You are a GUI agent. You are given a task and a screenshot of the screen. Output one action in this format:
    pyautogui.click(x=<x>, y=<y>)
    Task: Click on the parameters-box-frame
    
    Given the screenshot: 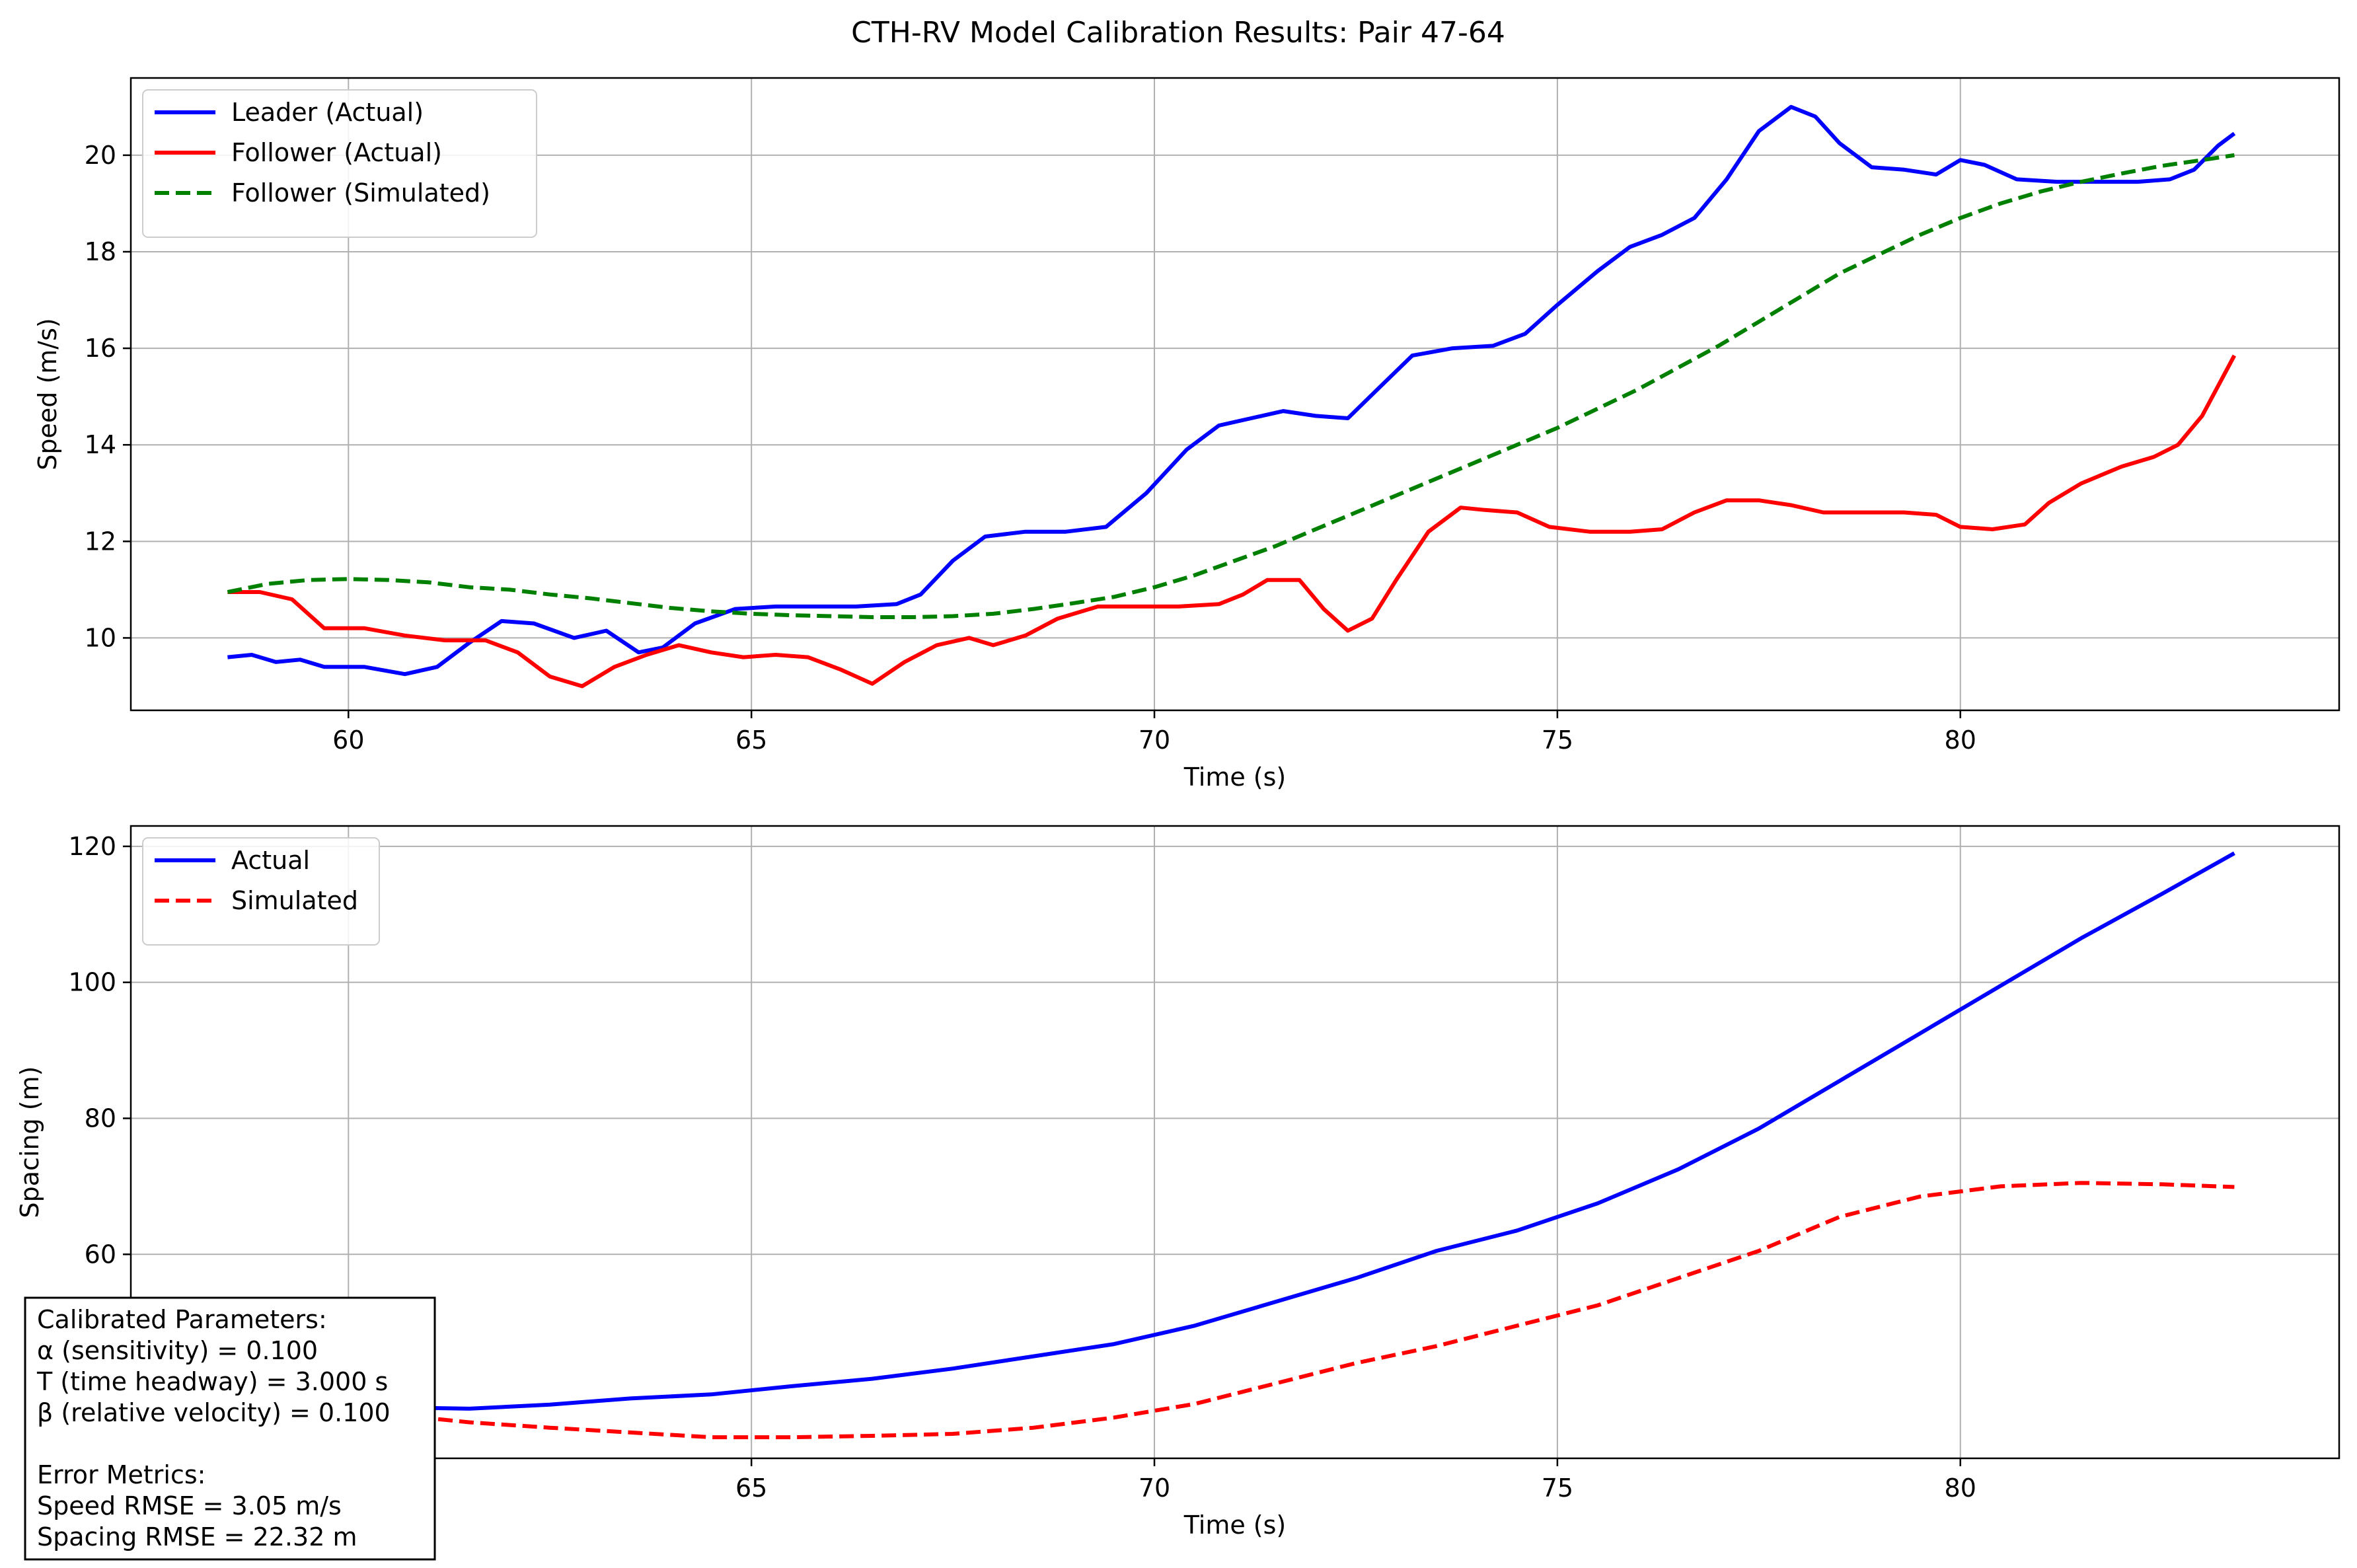 What is the action you would take?
    pyautogui.click(x=230, y=1428)
    